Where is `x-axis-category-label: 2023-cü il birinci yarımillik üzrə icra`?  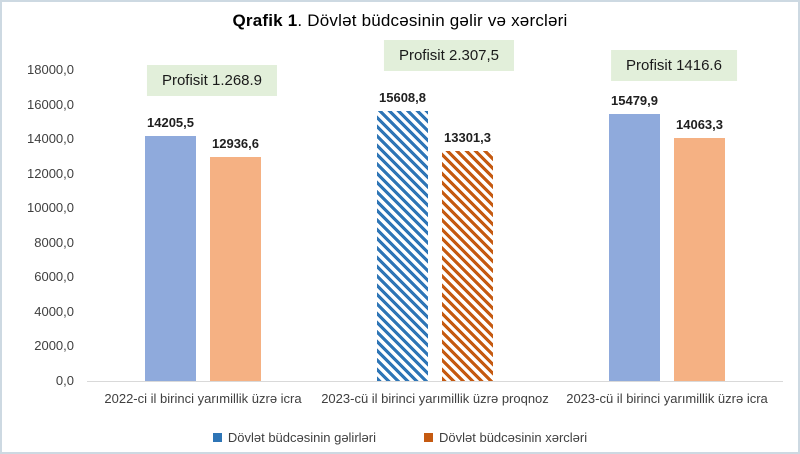
x-axis-category-label: 2023-cü il birinci yarımillik üzrə icra is located at coordinates (667, 398).